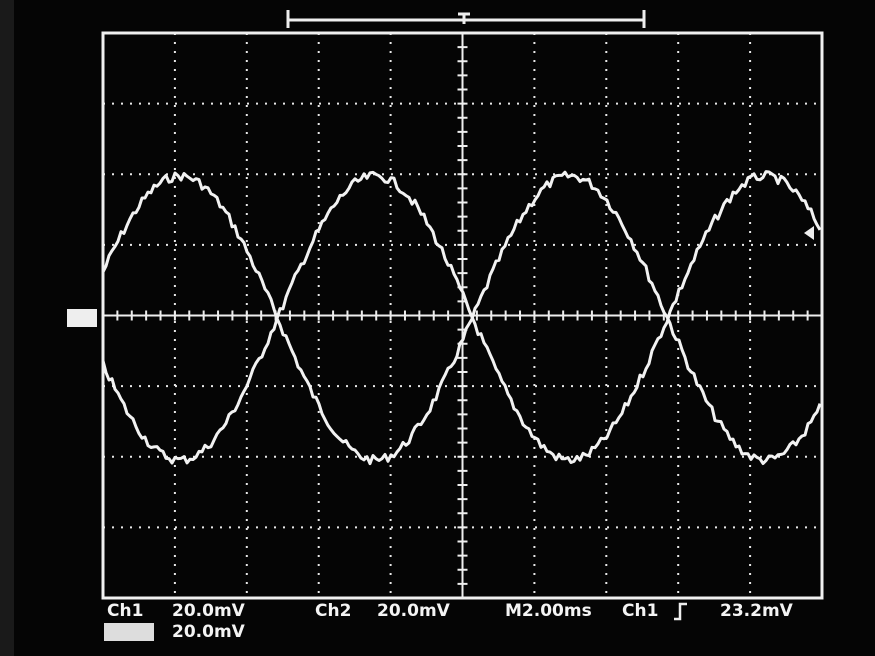  I want to click on channel-badge, so click(129, 632).